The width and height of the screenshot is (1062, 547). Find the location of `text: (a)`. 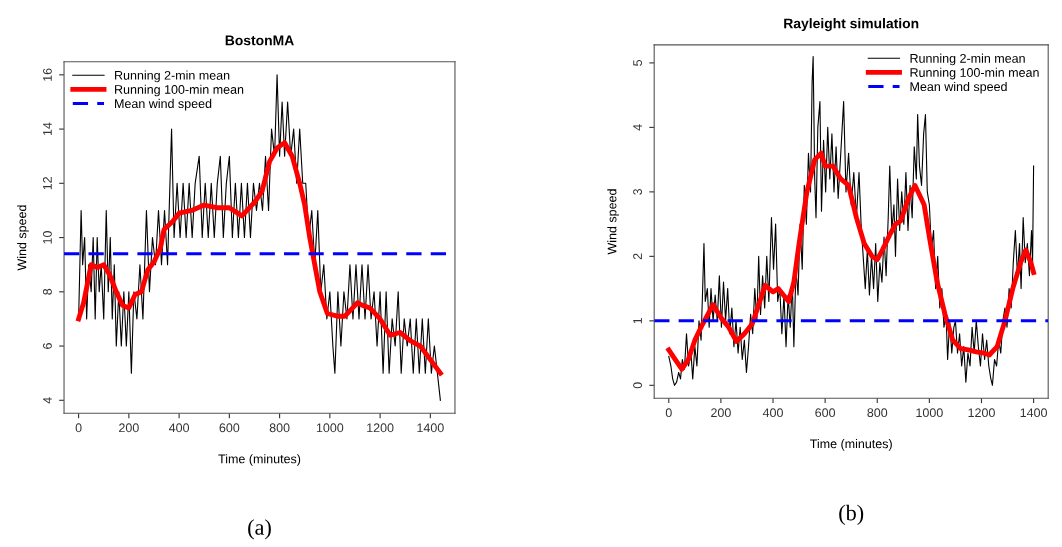

text: (a) is located at coordinates (259, 529).